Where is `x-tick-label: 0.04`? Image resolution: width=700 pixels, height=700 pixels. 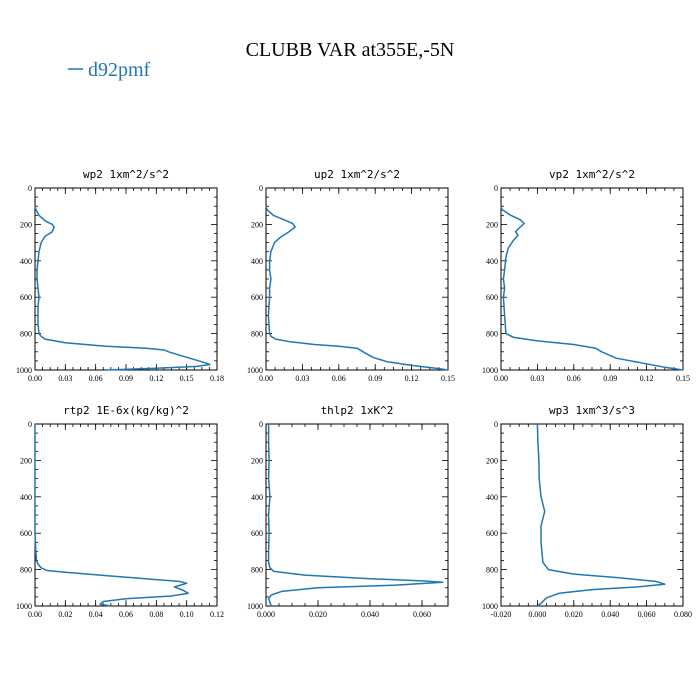
x-tick-label: 0.04 is located at coordinates (96, 614).